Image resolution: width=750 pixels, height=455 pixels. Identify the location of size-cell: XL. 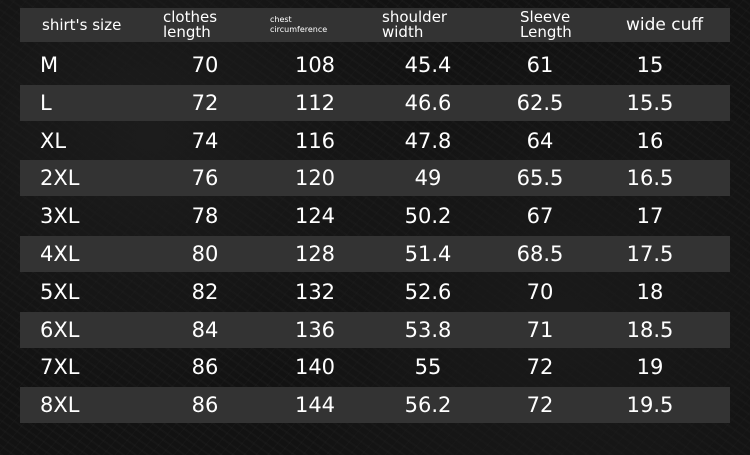
(53, 140).